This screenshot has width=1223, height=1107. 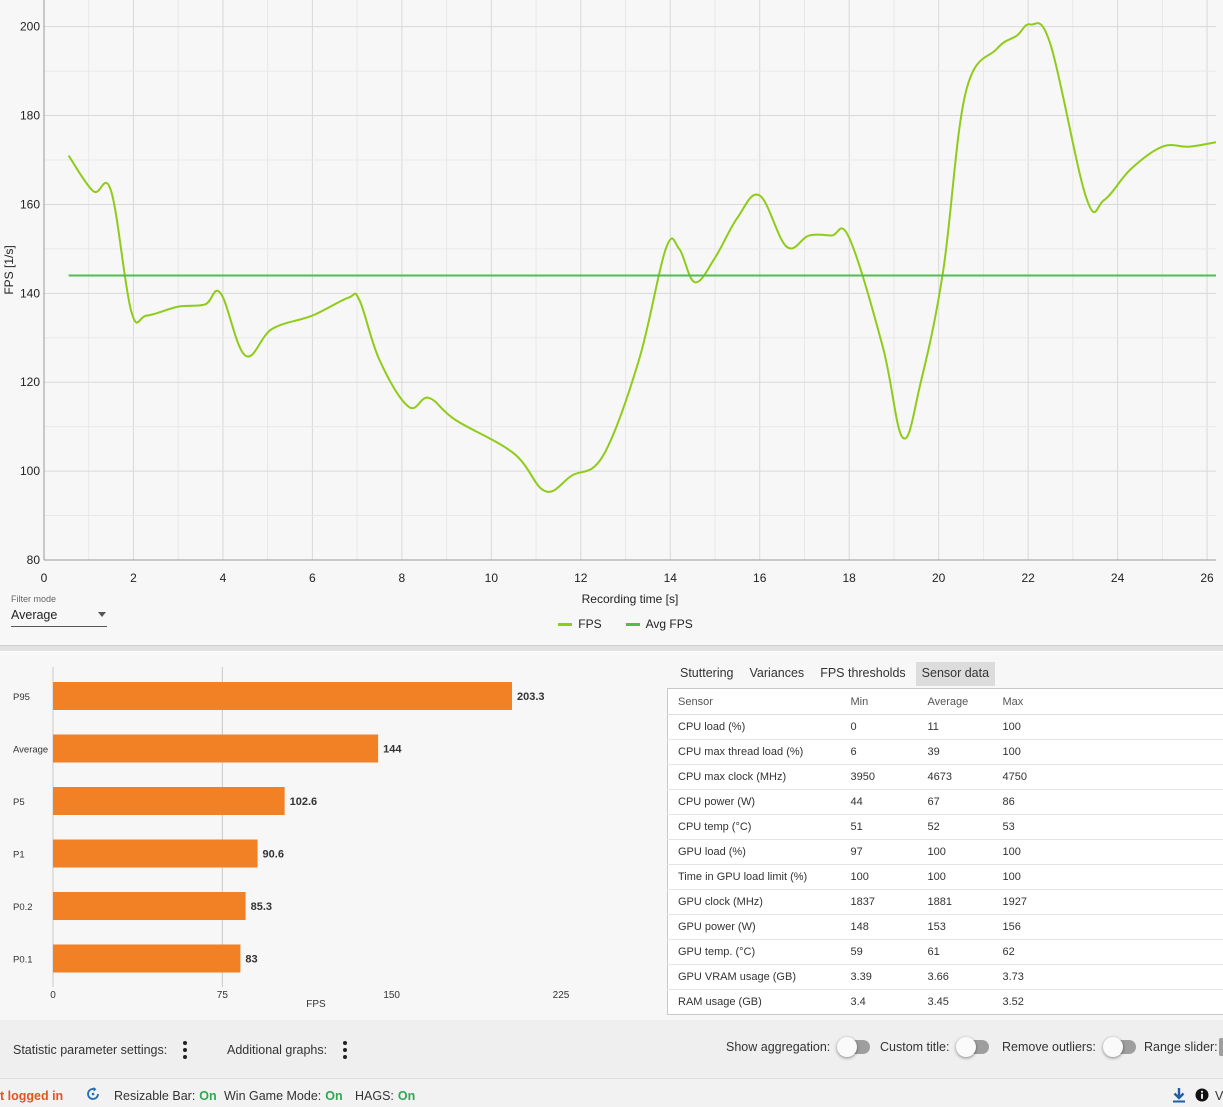 I want to click on custom-title-toggle, so click(x=973, y=1047).